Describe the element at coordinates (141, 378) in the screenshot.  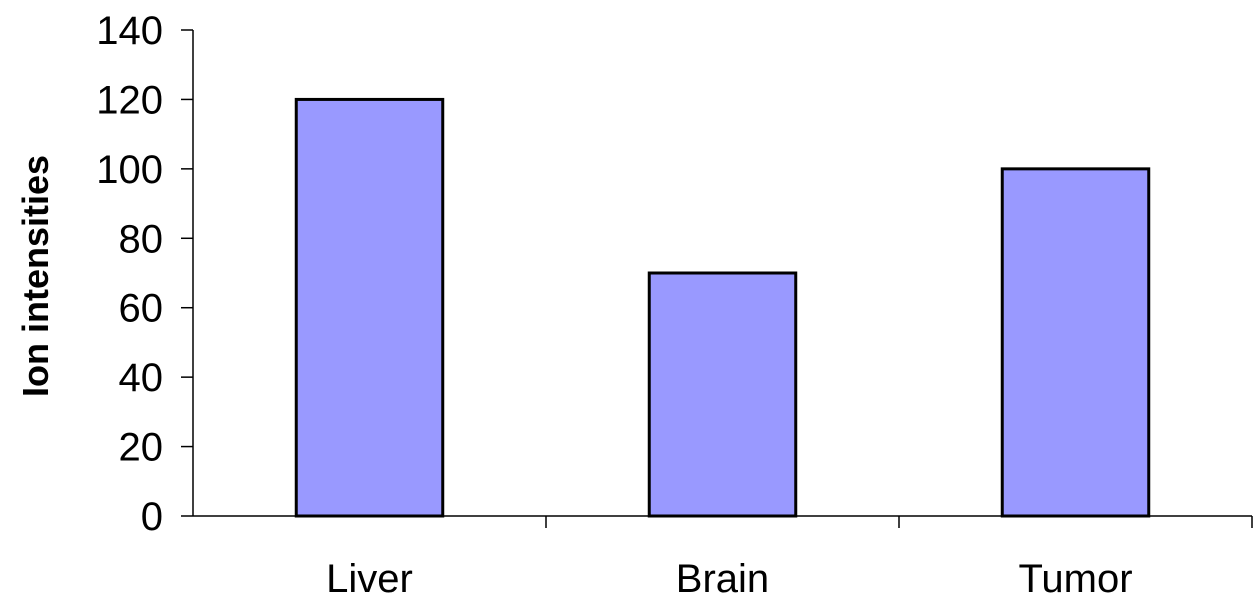
I see `y-tick-label: 40` at that location.